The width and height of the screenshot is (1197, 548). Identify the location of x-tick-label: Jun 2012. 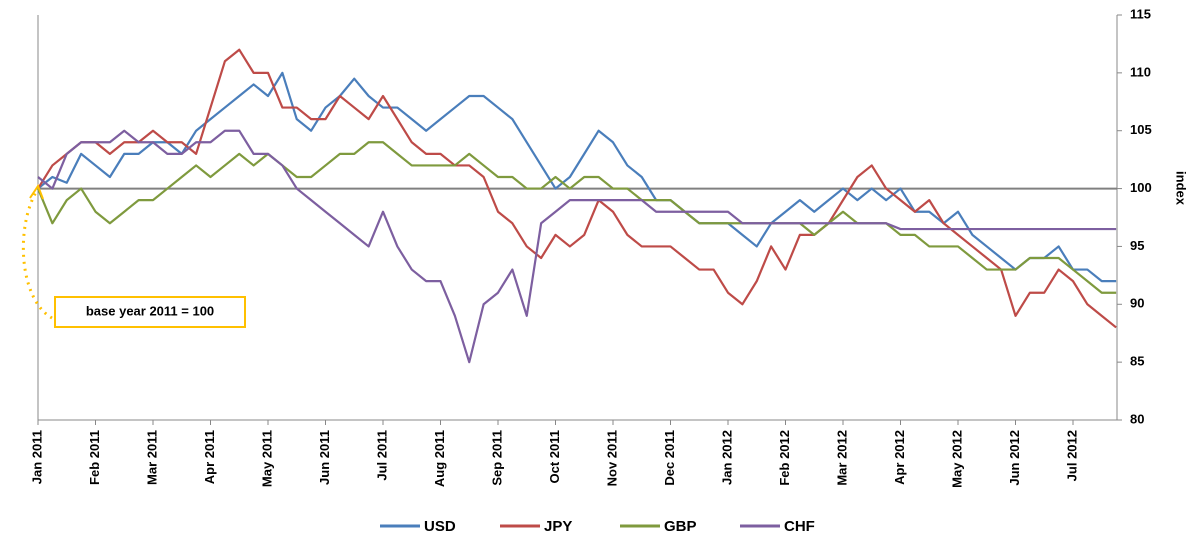
(1014, 458).